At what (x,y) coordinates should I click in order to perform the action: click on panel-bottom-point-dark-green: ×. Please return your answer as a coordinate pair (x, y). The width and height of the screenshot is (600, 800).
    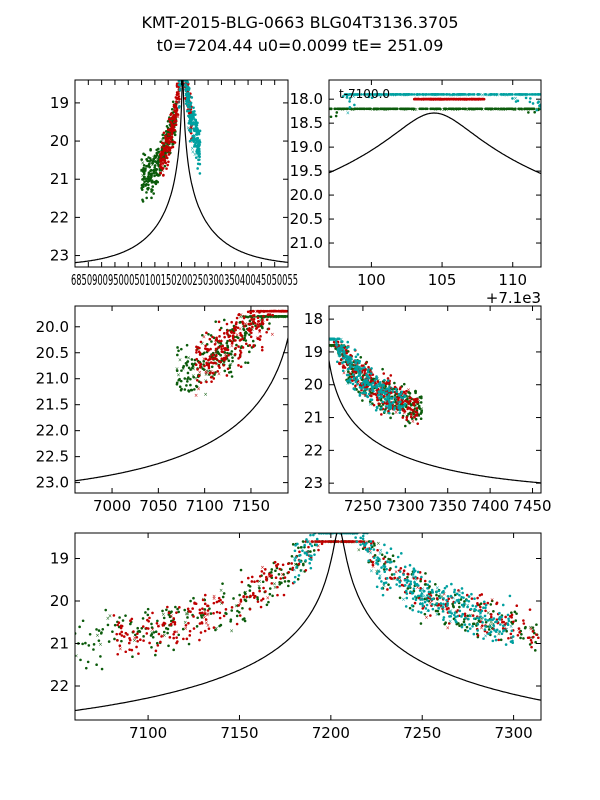
    Looking at the image, I should click on (110, 617).